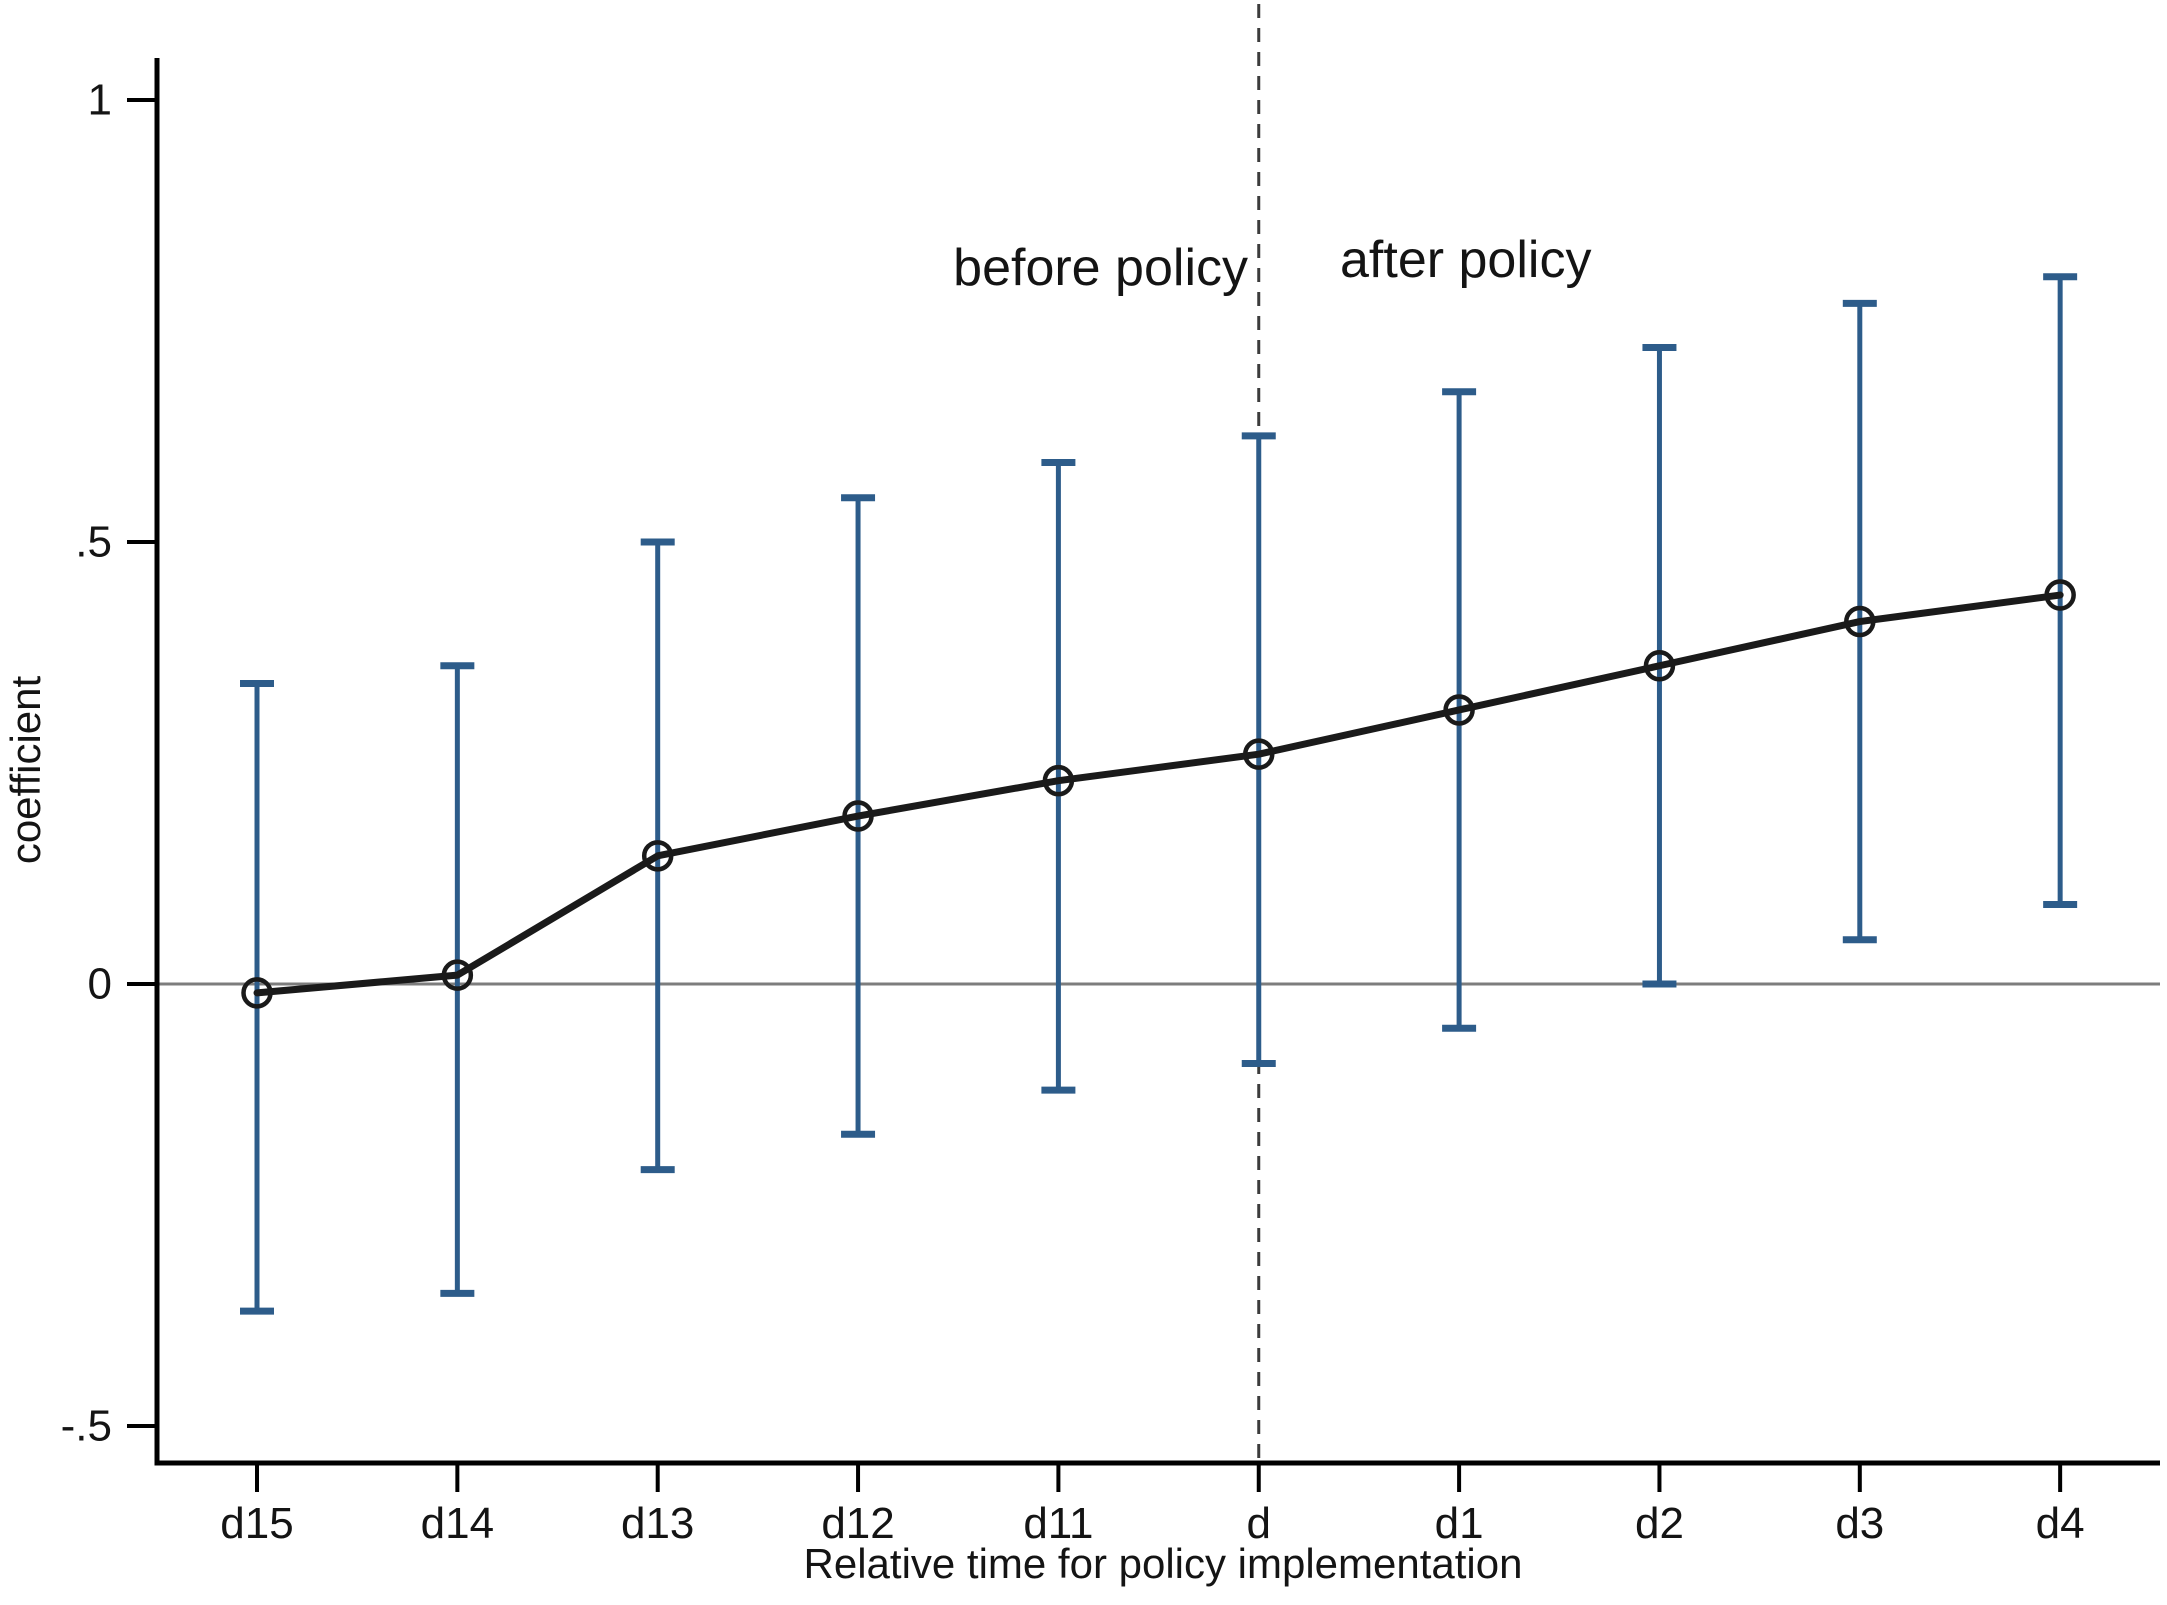 The height and width of the screenshot is (1605, 2167). I want to click on x-tick-label-d11: d11, so click(1058, 1523).